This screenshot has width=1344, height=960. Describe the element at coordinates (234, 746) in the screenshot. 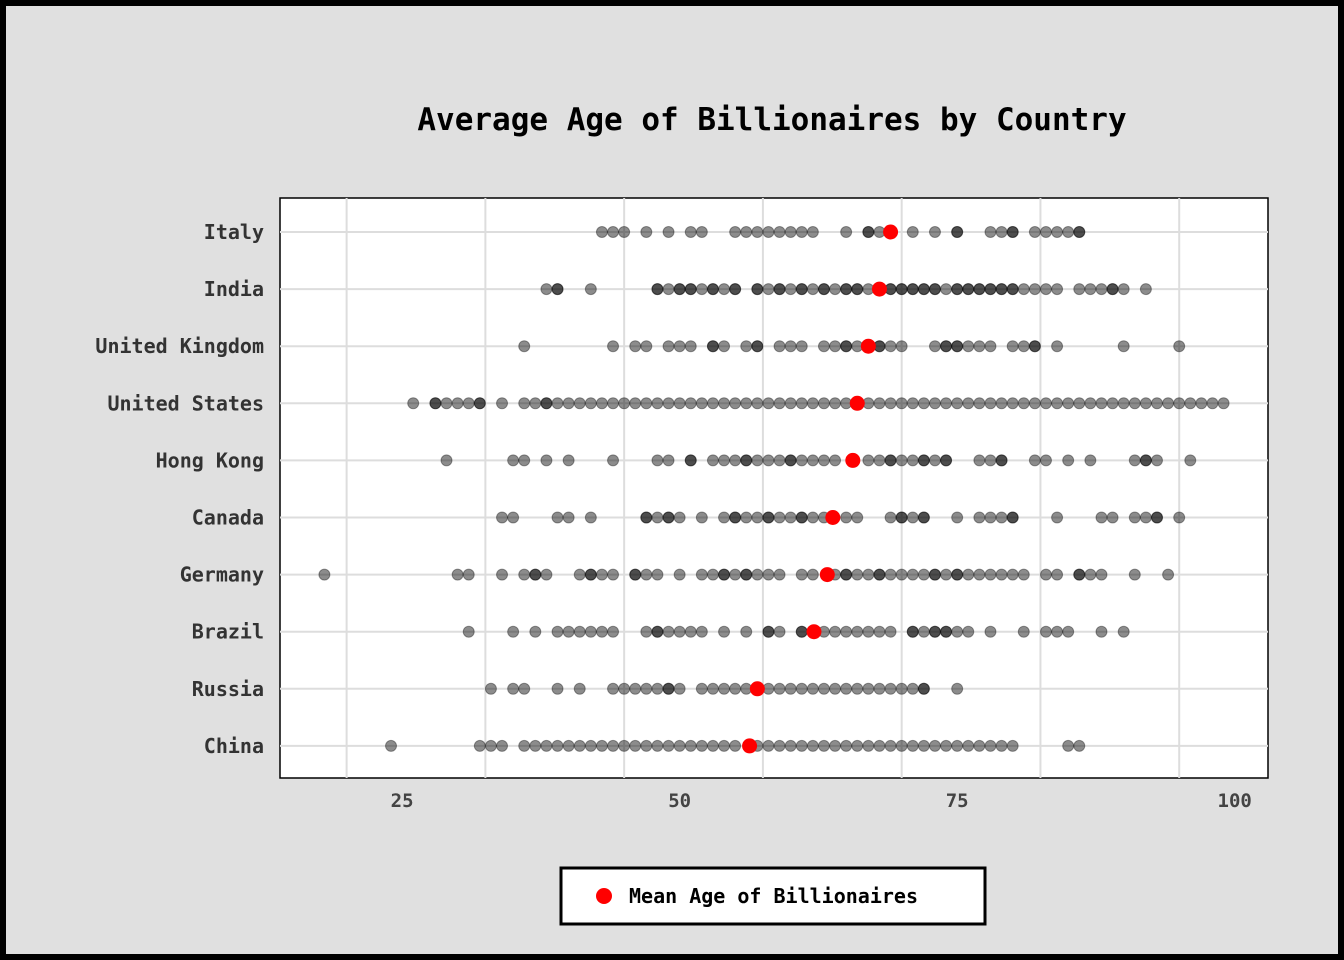

I see `y-tick-label: China` at that location.